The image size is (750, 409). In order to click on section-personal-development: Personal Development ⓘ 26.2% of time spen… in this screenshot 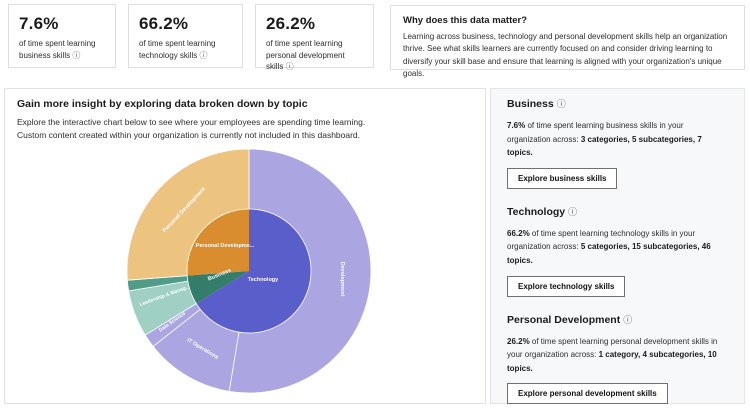, I will do `click(617, 359)`.